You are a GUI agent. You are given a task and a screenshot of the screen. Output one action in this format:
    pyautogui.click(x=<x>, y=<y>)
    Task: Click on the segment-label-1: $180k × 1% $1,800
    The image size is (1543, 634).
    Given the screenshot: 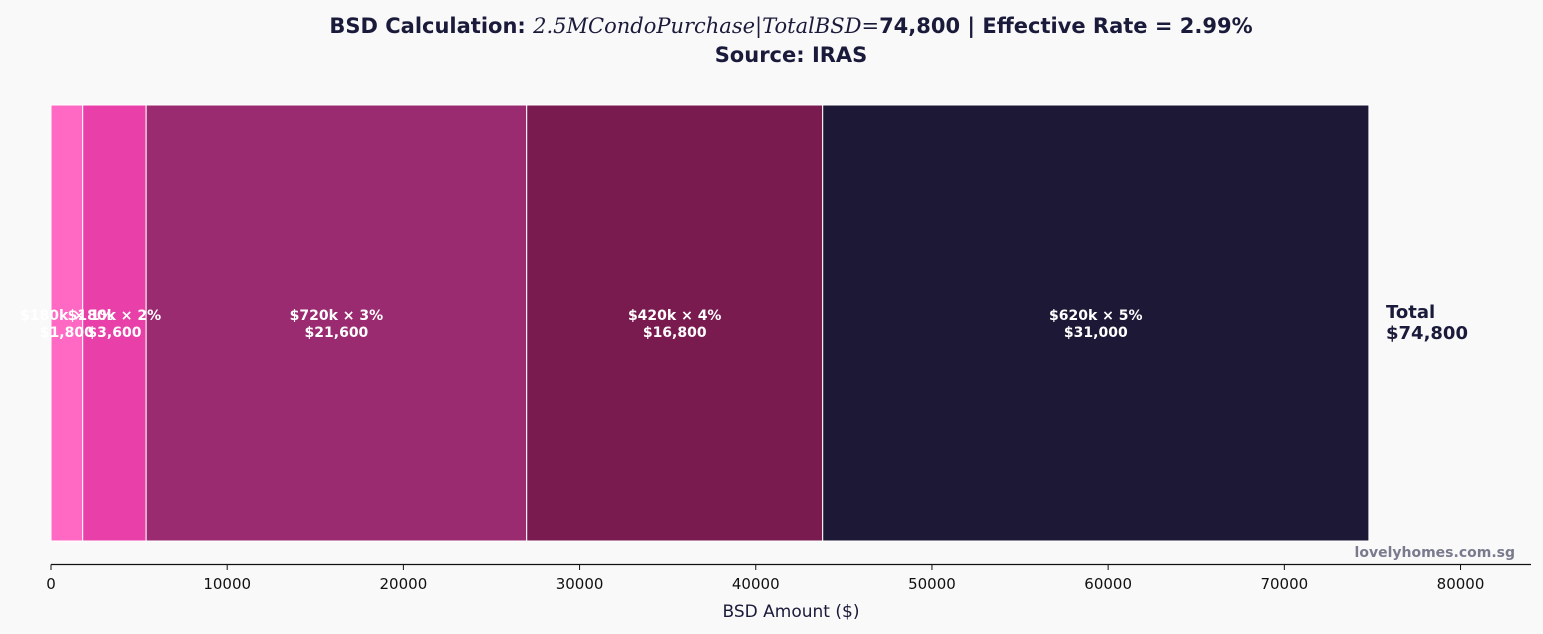 What is the action you would take?
    pyautogui.click(x=67, y=324)
    